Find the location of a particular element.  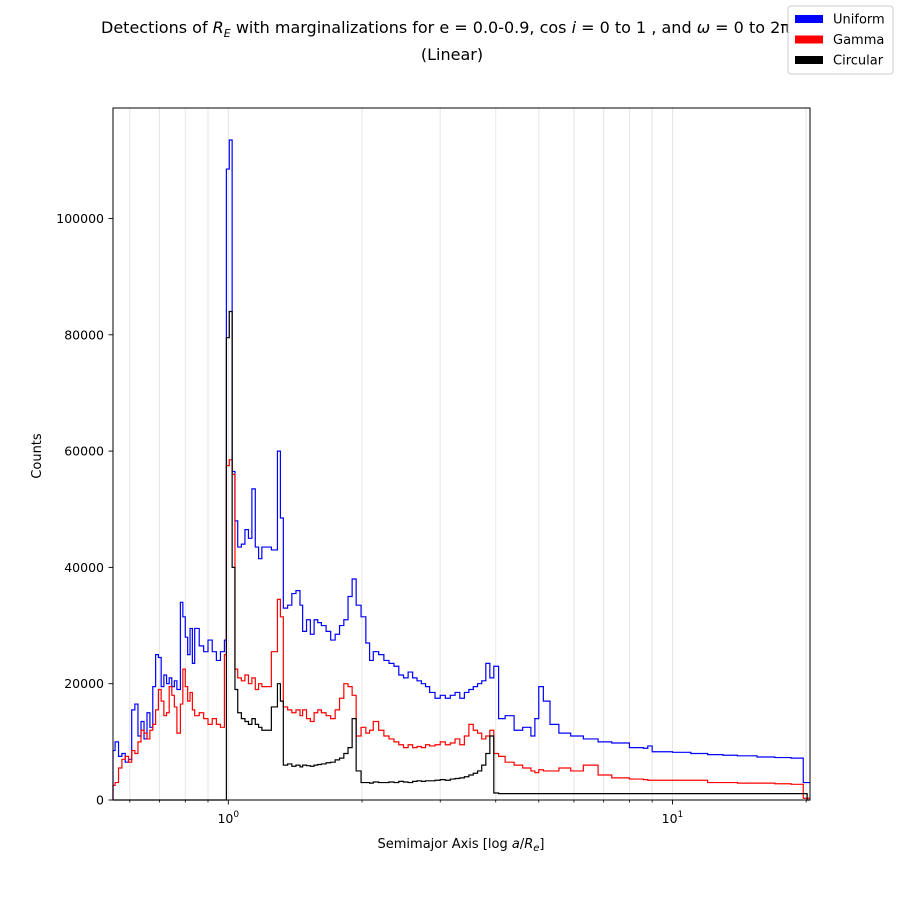

y-tick-label: 20000 is located at coordinates (84, 683).